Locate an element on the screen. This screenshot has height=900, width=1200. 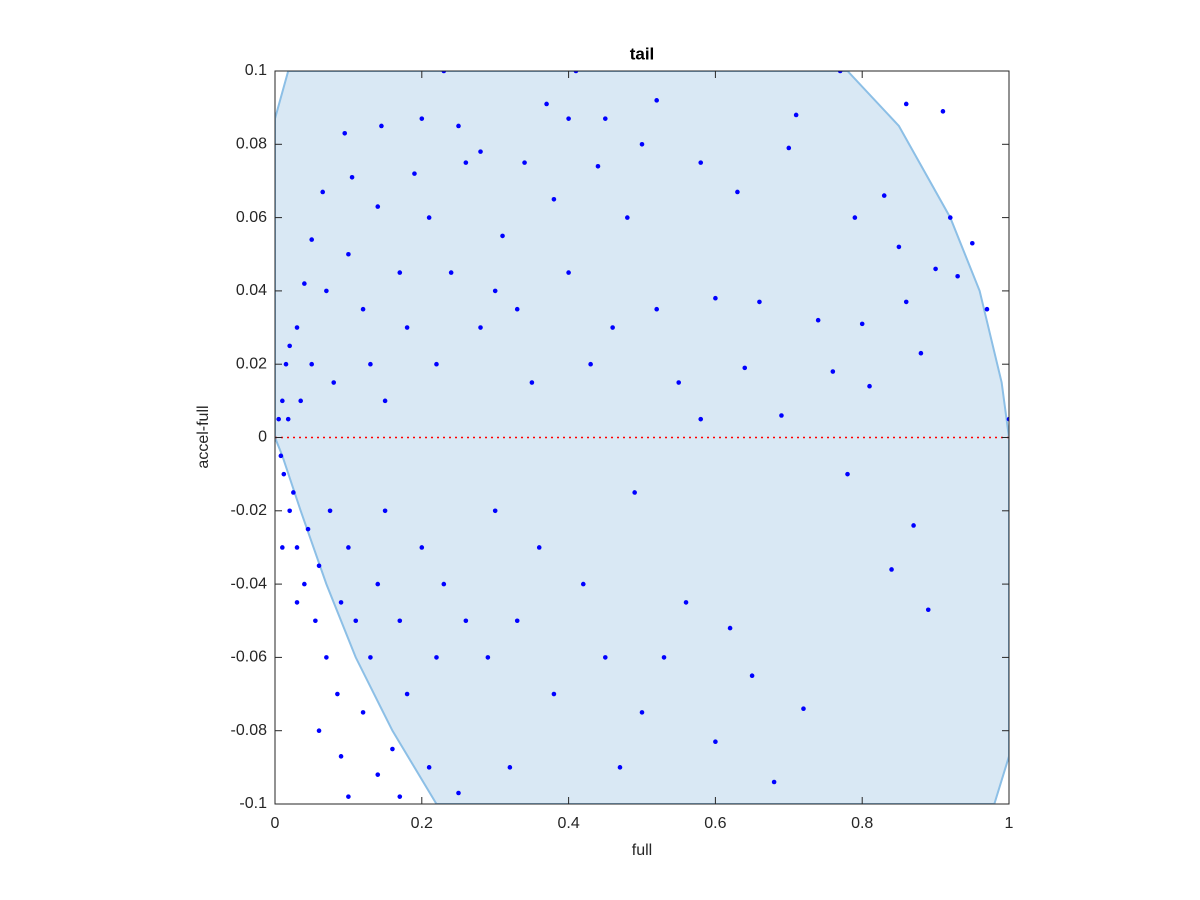
x-tick-label: 0.8 is located at coordinates (862, 823).